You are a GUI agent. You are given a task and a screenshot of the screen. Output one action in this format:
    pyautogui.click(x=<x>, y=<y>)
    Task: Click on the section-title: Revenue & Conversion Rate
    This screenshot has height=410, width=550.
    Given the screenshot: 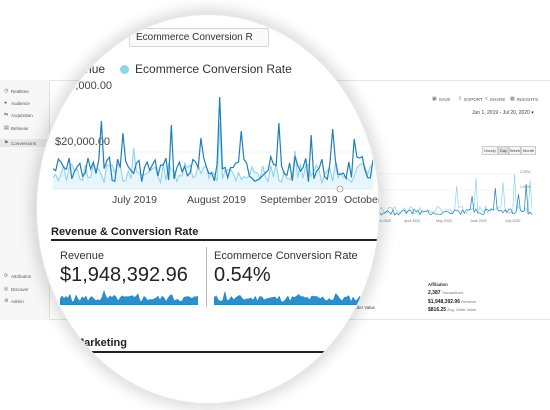 What is the action you would take?
    pyautogui.click(x=125, y=232)
    